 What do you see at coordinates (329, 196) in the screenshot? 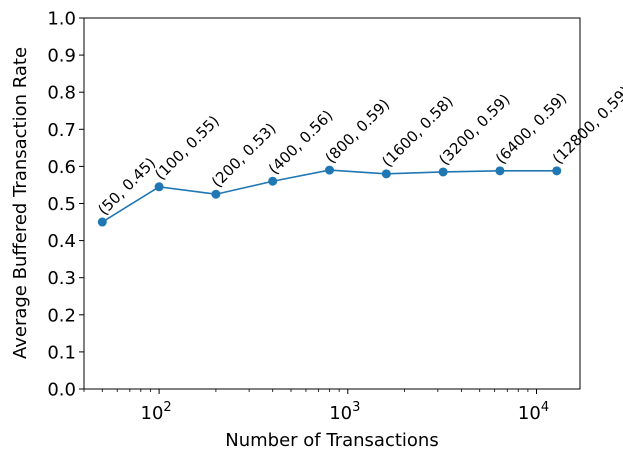
I see `series-layer` at bounding box center [329, 196].